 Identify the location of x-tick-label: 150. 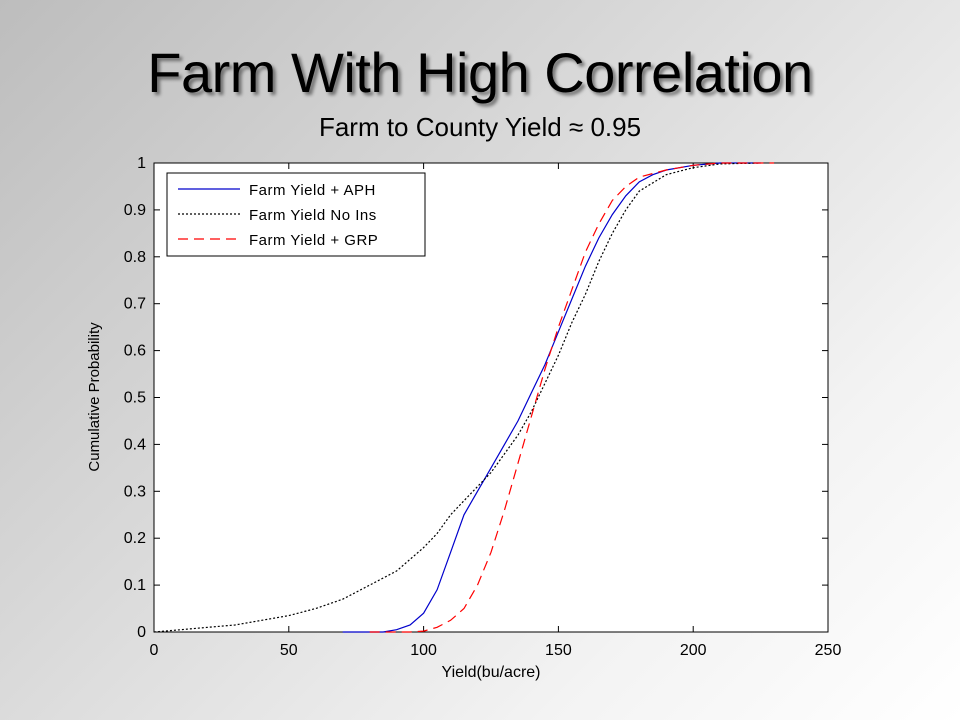
(558, 650).